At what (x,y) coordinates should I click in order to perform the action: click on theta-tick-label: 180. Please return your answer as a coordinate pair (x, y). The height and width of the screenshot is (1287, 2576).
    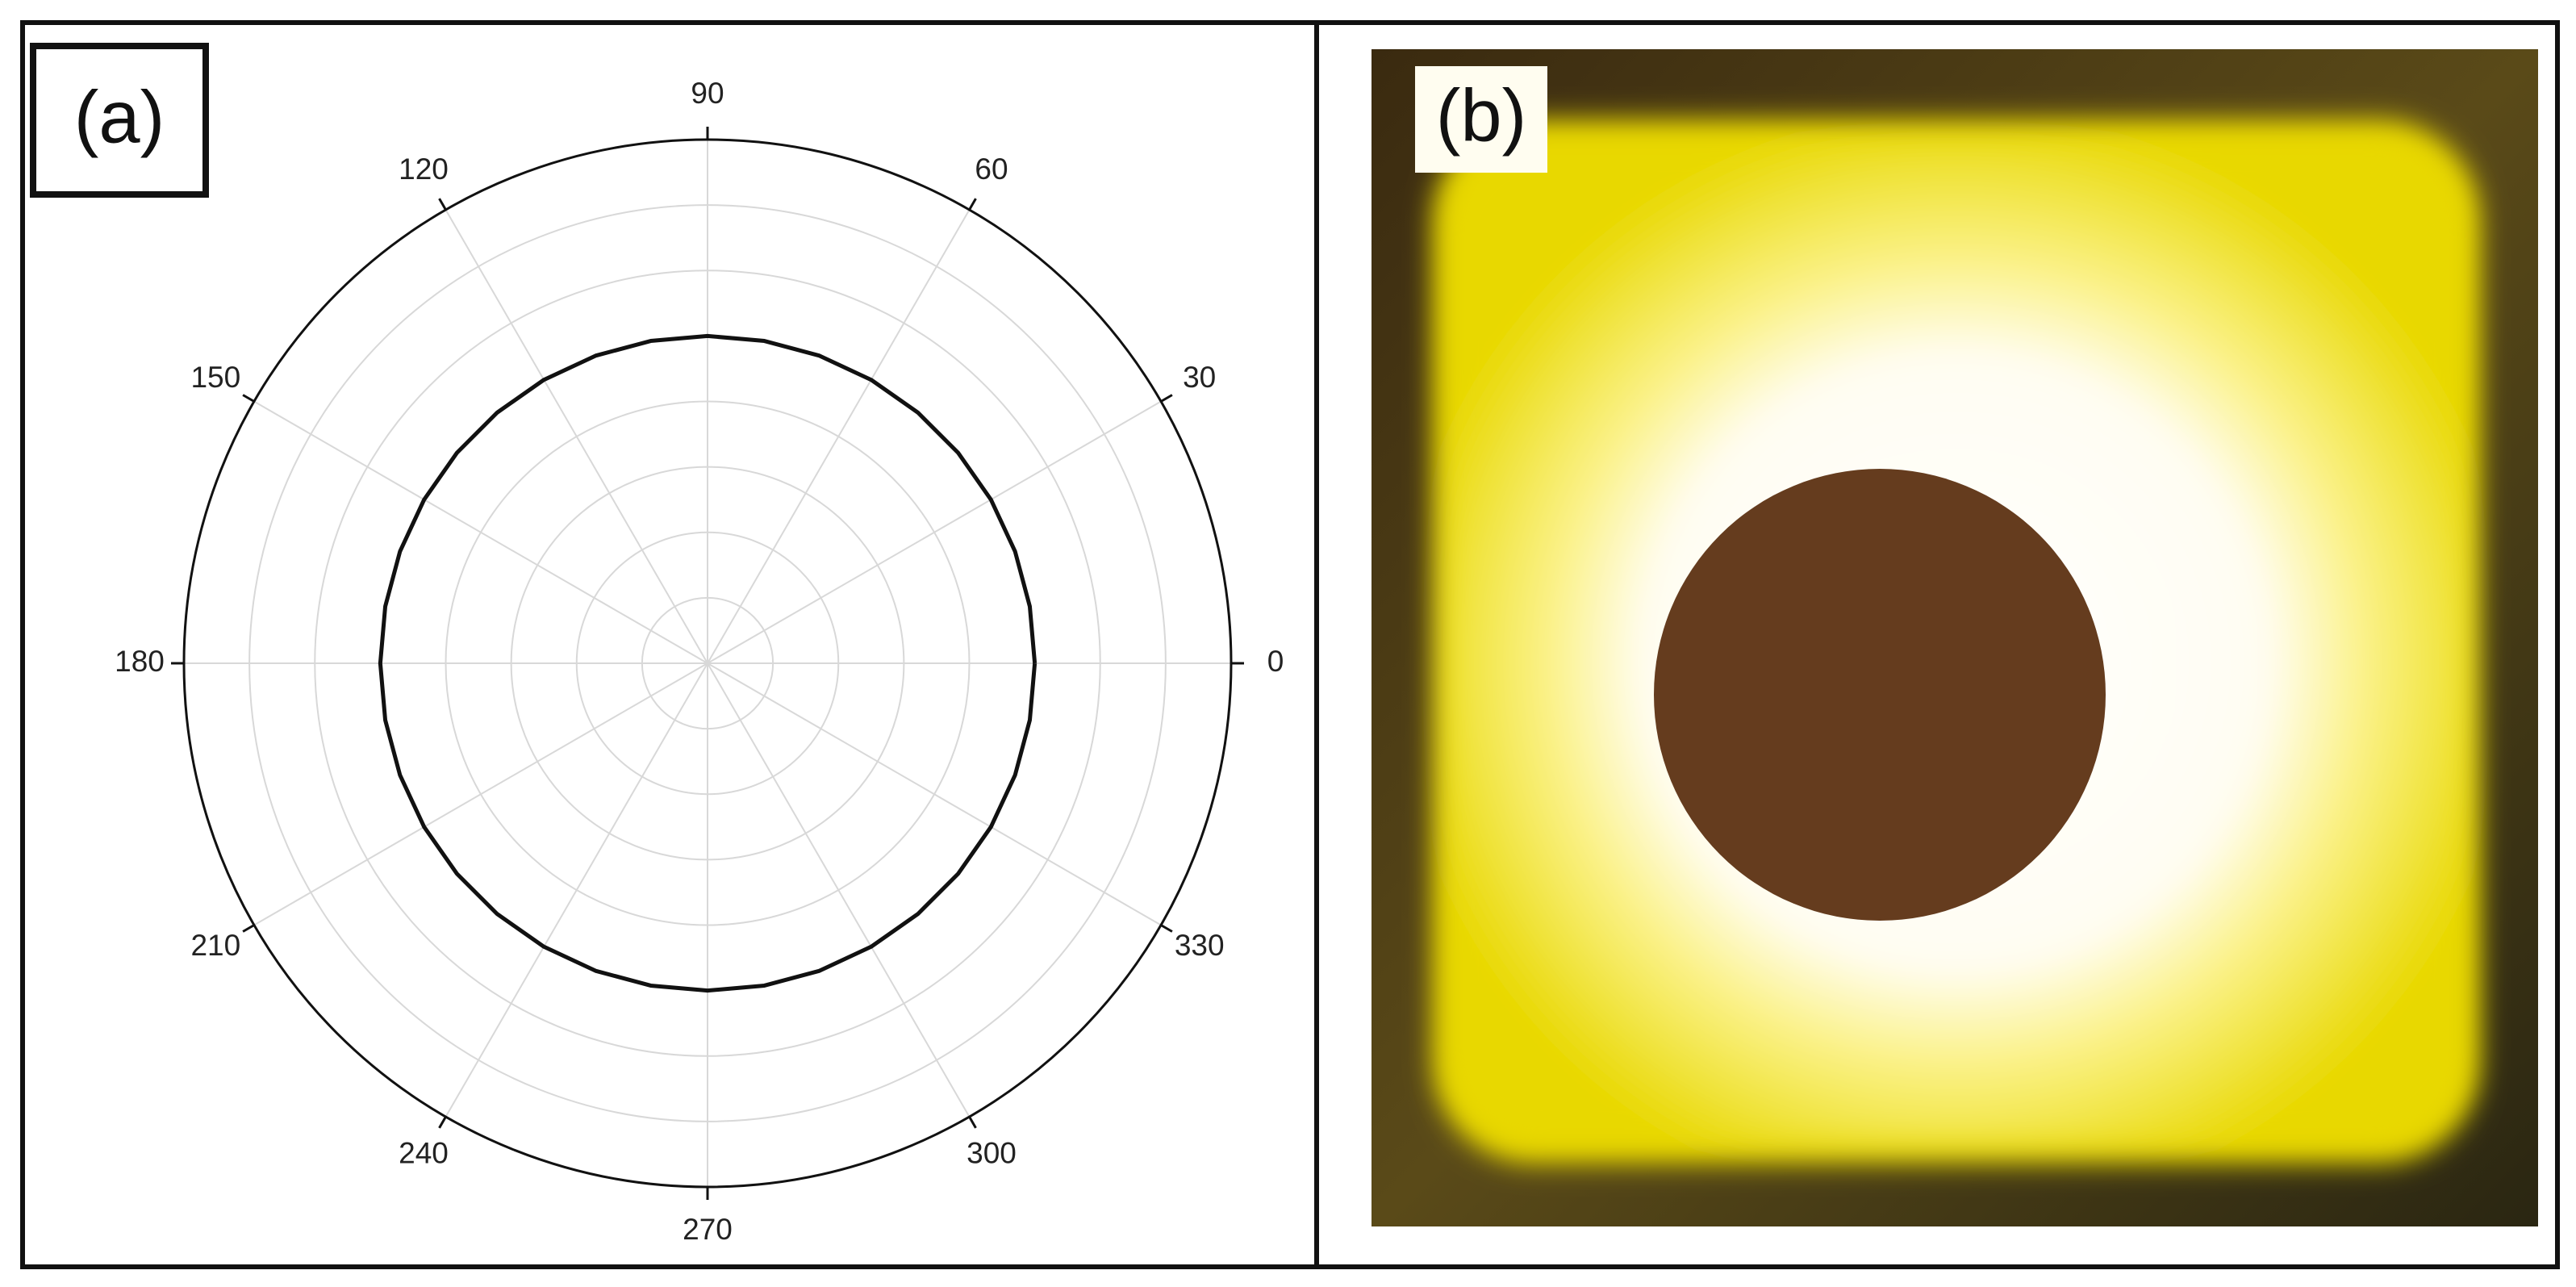
    Looking at the image, I should click on (140, 661).